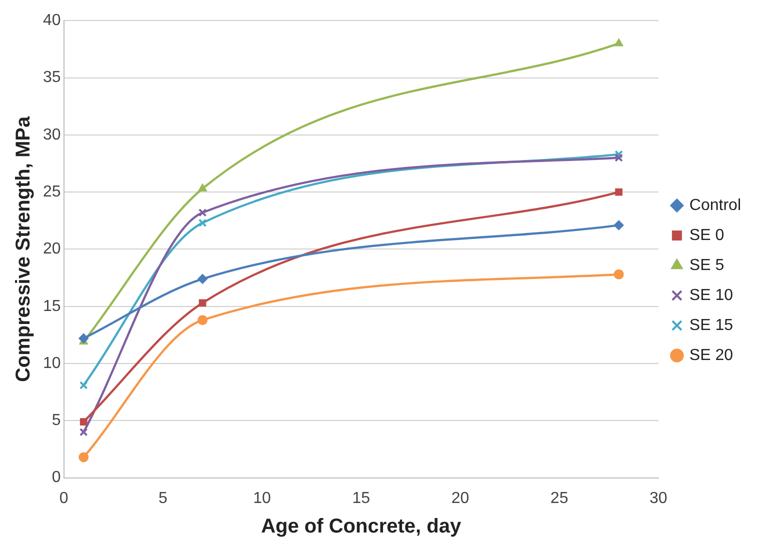 The height and width of the screenshot is (551, 769). I want to click on legend-label: SE 0, so click(706, 235).